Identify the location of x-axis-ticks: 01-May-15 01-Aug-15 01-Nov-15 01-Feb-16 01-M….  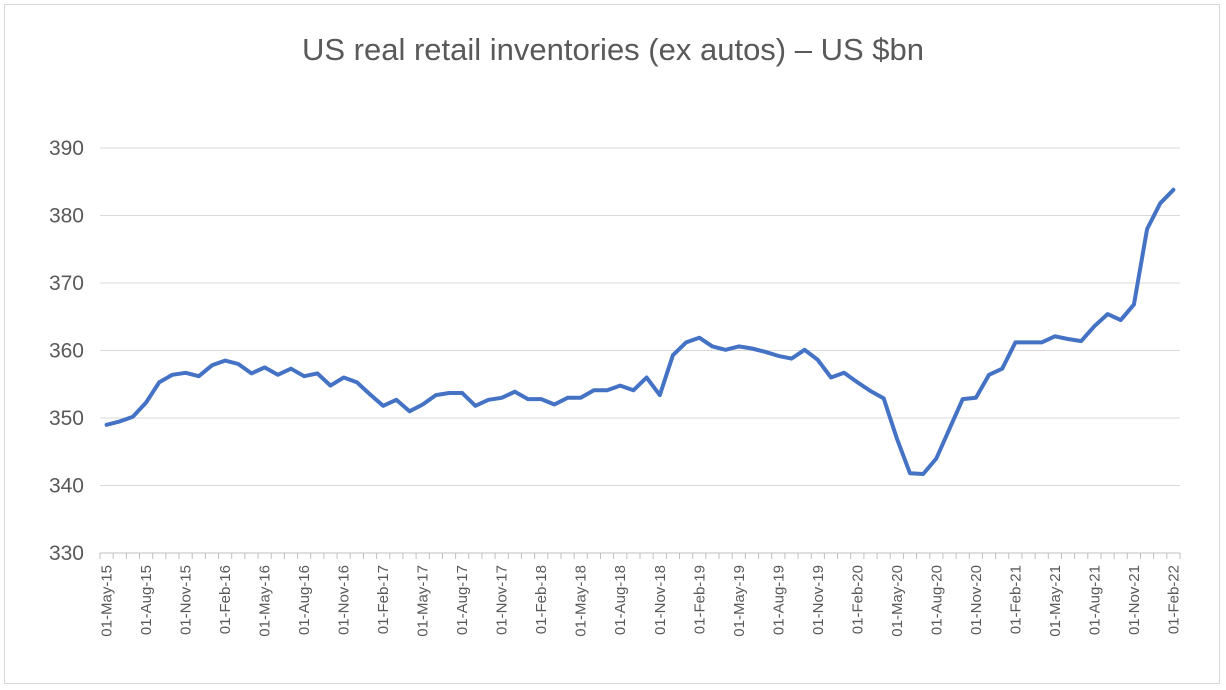
(640, 595).